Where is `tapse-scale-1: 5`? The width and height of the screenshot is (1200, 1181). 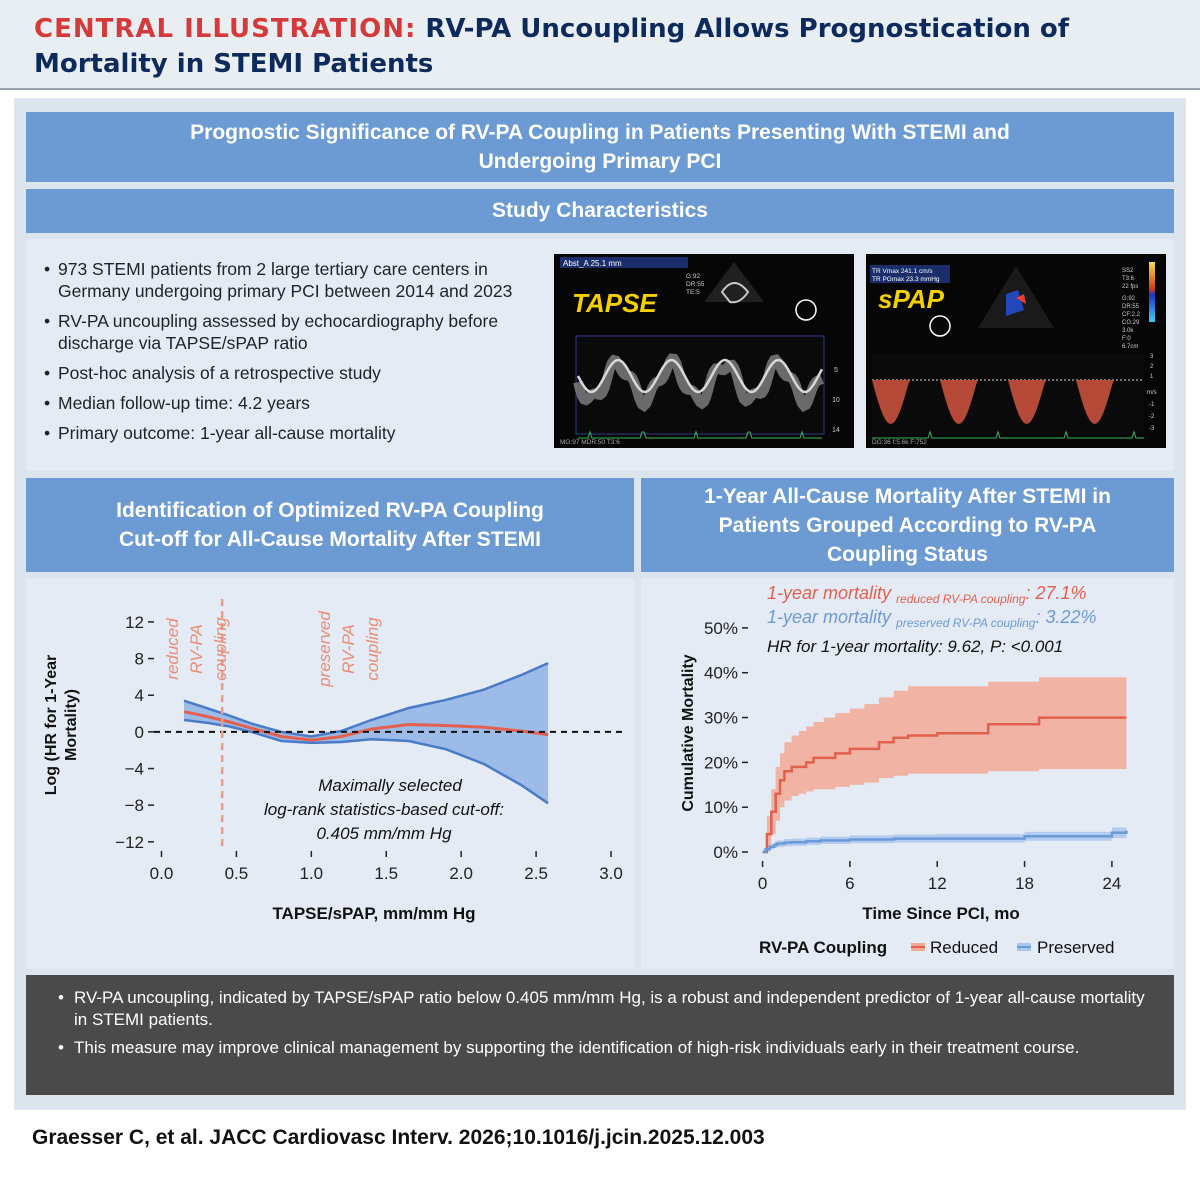
tapse-scale-1: 5 is located at coordinates (836, 370).